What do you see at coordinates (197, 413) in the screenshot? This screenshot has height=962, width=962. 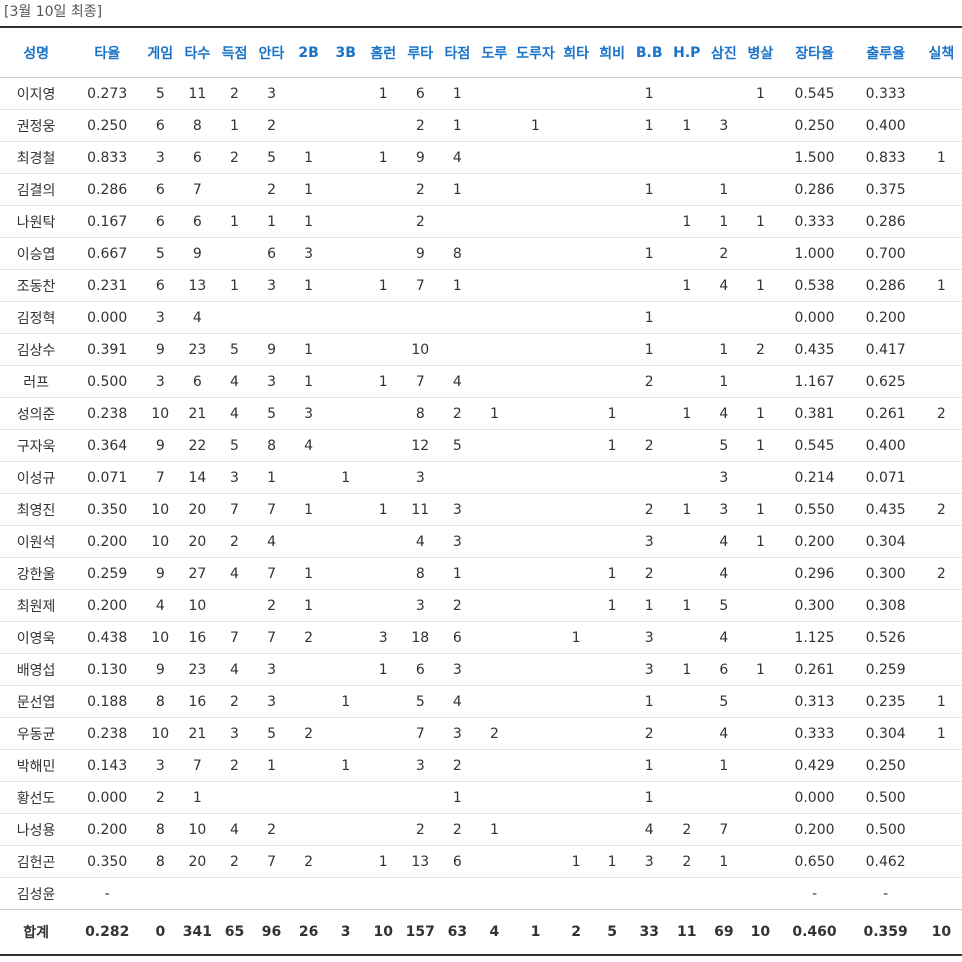 I see `stat-cell: 21` at bounding box center [197, 413].